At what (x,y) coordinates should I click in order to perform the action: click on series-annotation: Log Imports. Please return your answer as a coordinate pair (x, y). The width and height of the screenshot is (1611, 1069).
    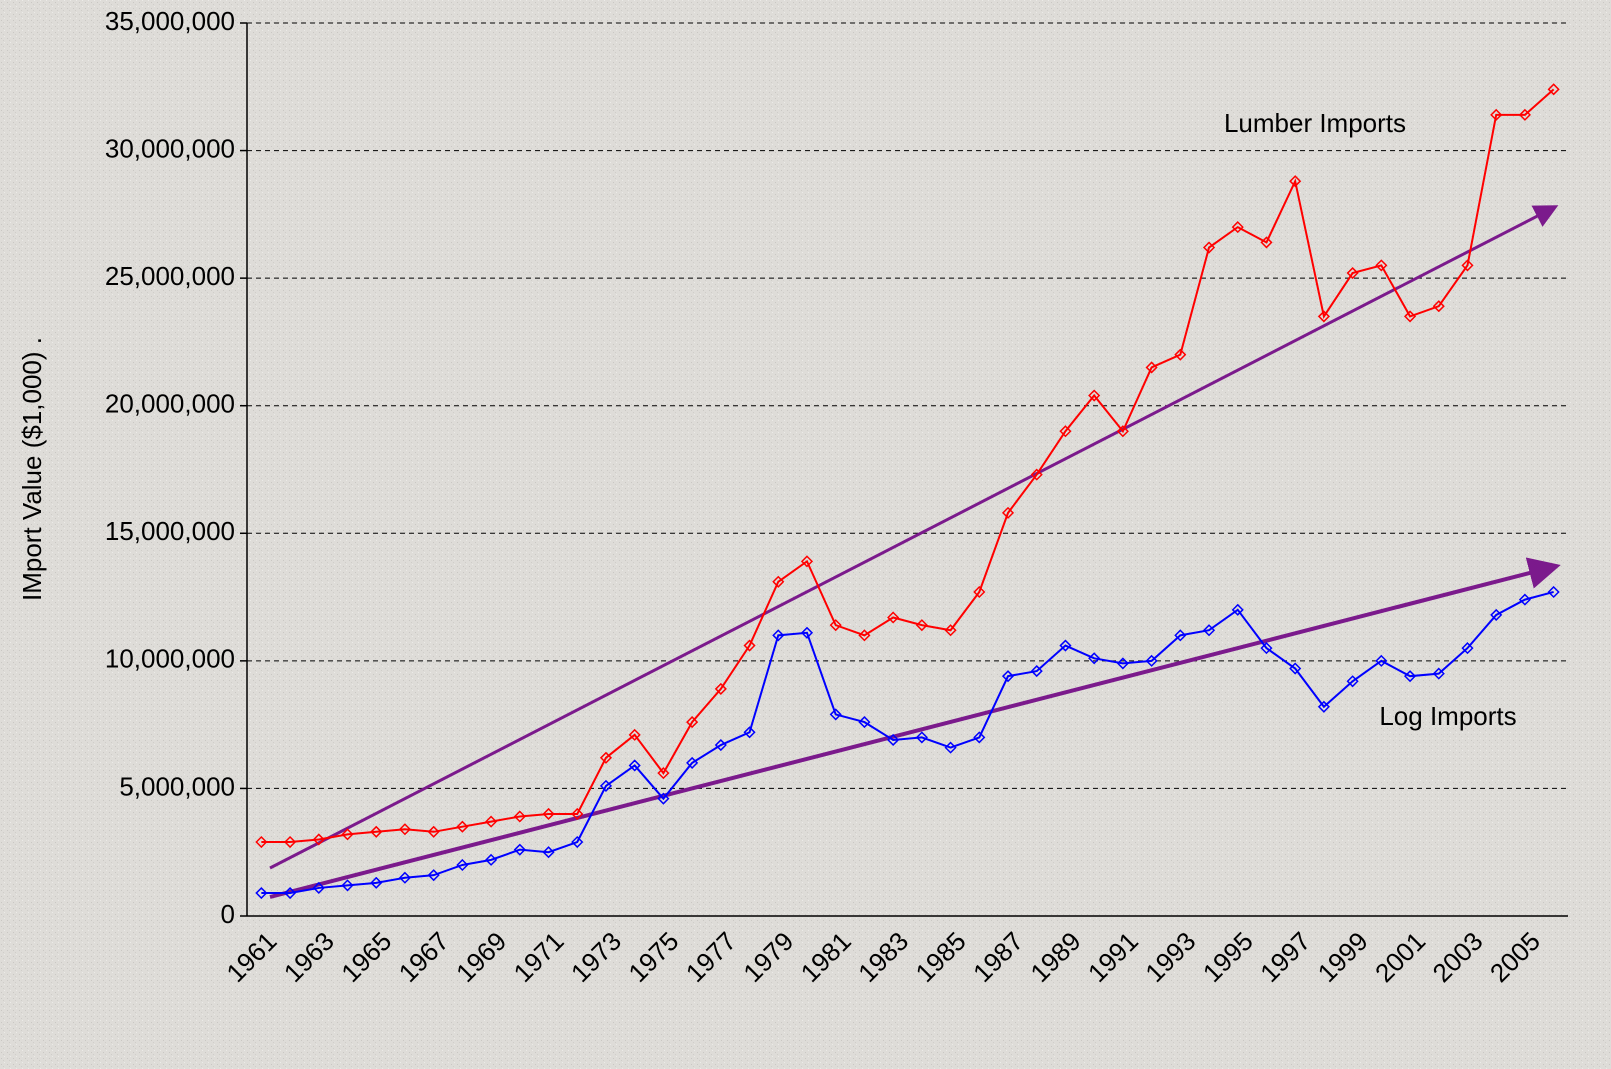
    Looking at the image, I should click on (1447, 716).